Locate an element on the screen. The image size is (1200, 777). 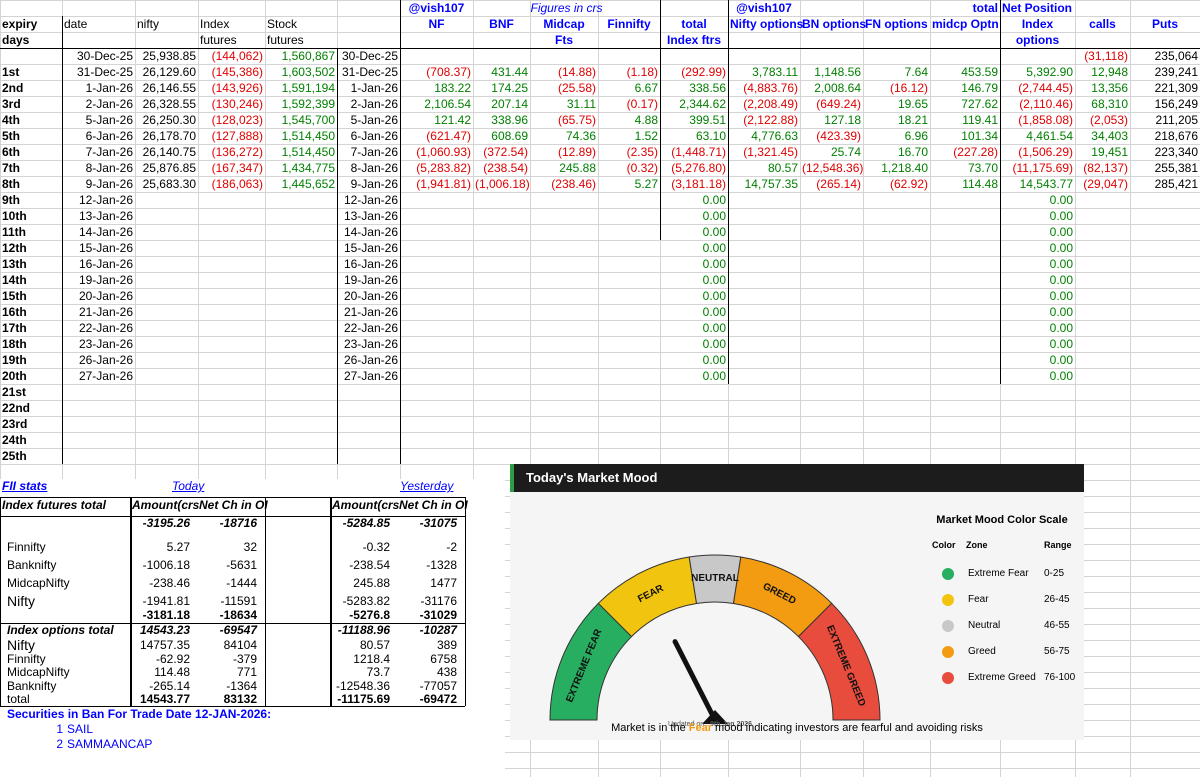
date-cell: 5-Jan-26 is located at coordinates (109, 120).